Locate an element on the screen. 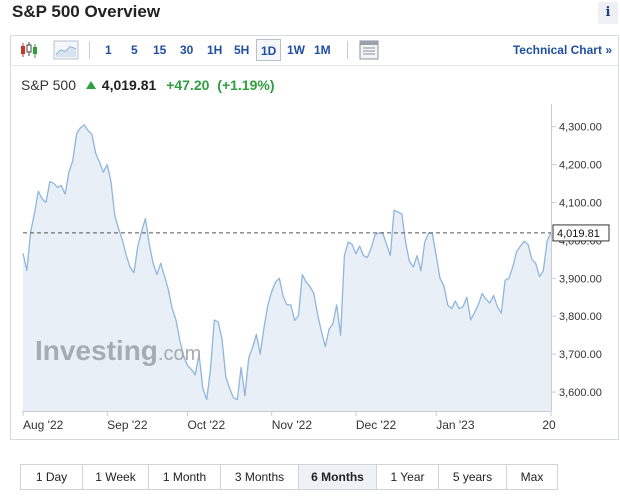 This screenshot has width=620, height=496. index-change-percent: (+1.19%) is located at coordinates (246, 85).